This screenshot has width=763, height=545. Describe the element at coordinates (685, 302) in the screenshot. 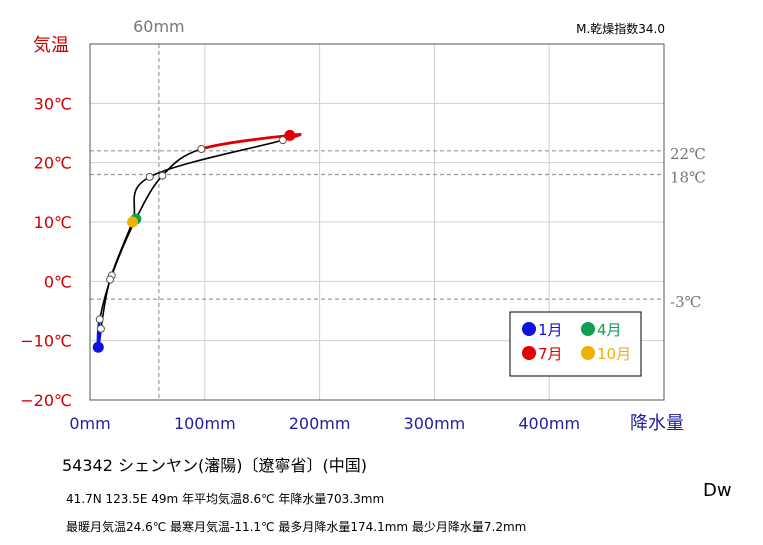

I see `reference-label--3: -3℃` at that location.